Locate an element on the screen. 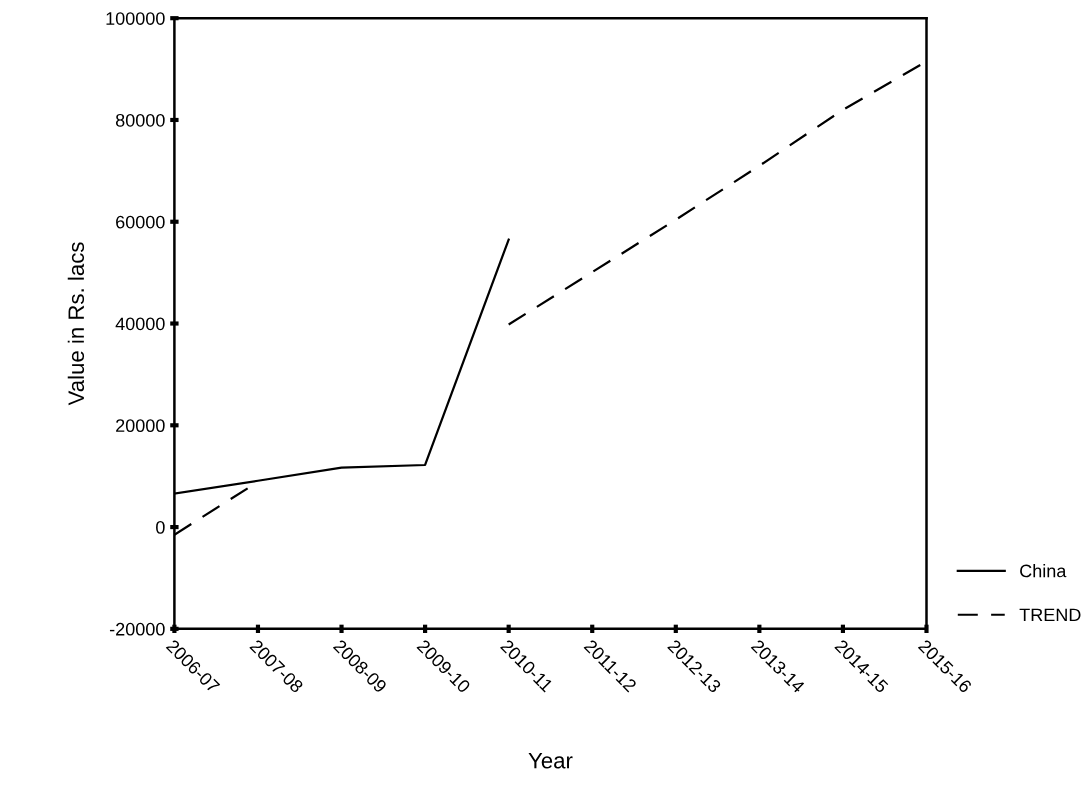  y-tick-label: 100000 is located at coordinates (135, 18).